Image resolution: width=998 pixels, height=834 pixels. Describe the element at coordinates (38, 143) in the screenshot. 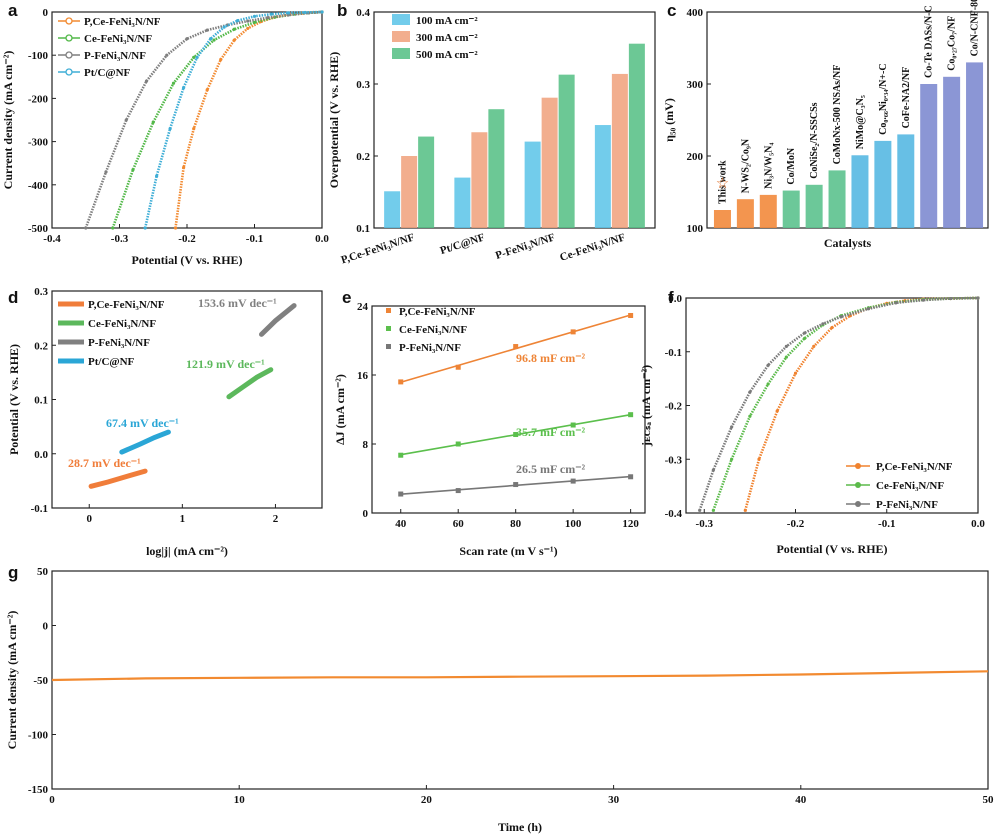

I see `y-tick-label: -300` at that location.